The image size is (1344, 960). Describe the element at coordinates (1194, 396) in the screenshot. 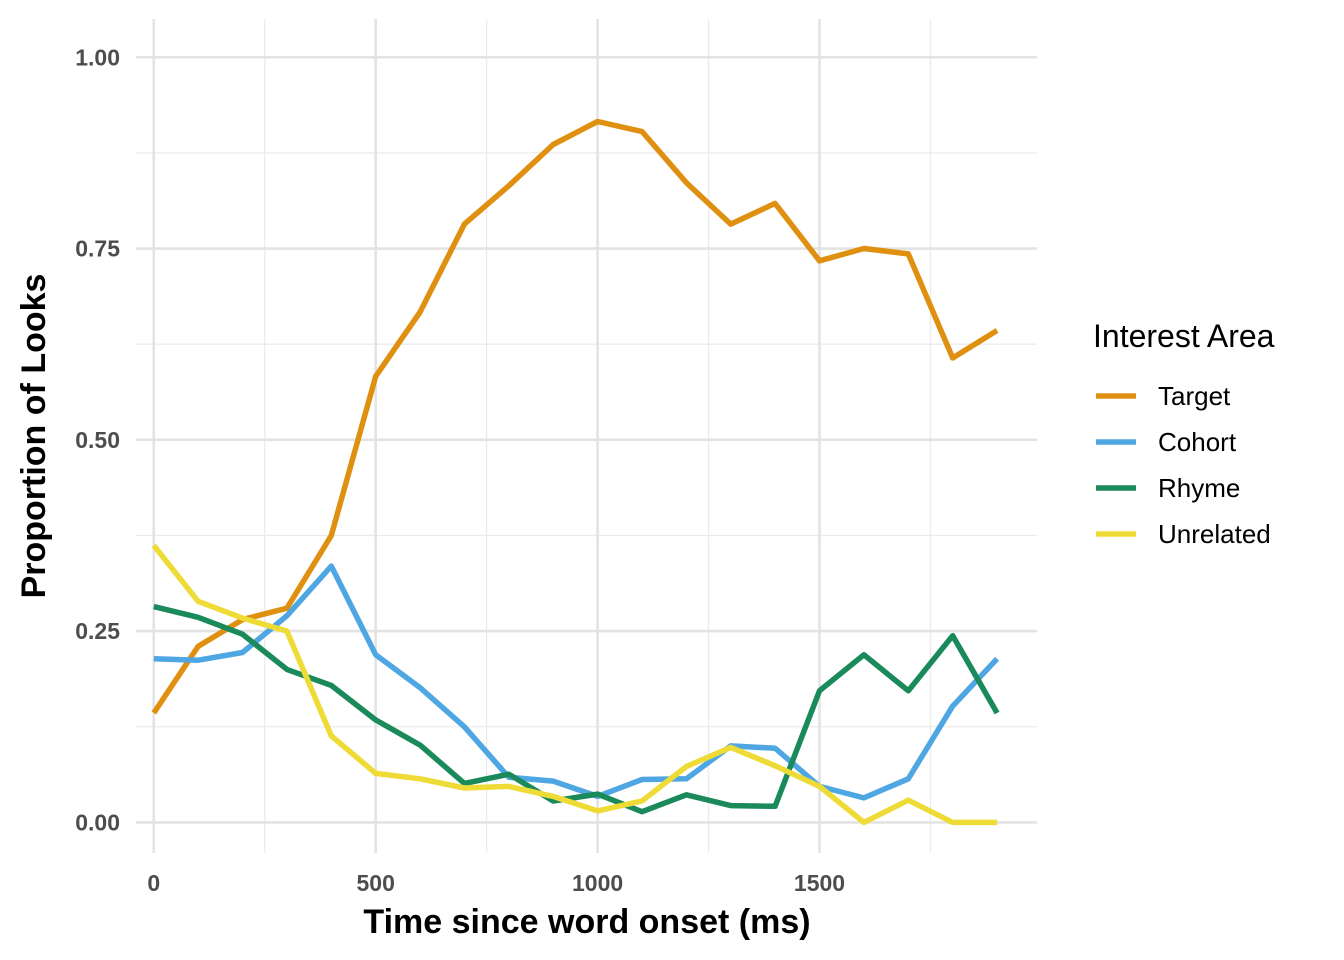

I see `legend-label-target: Target` at that location.